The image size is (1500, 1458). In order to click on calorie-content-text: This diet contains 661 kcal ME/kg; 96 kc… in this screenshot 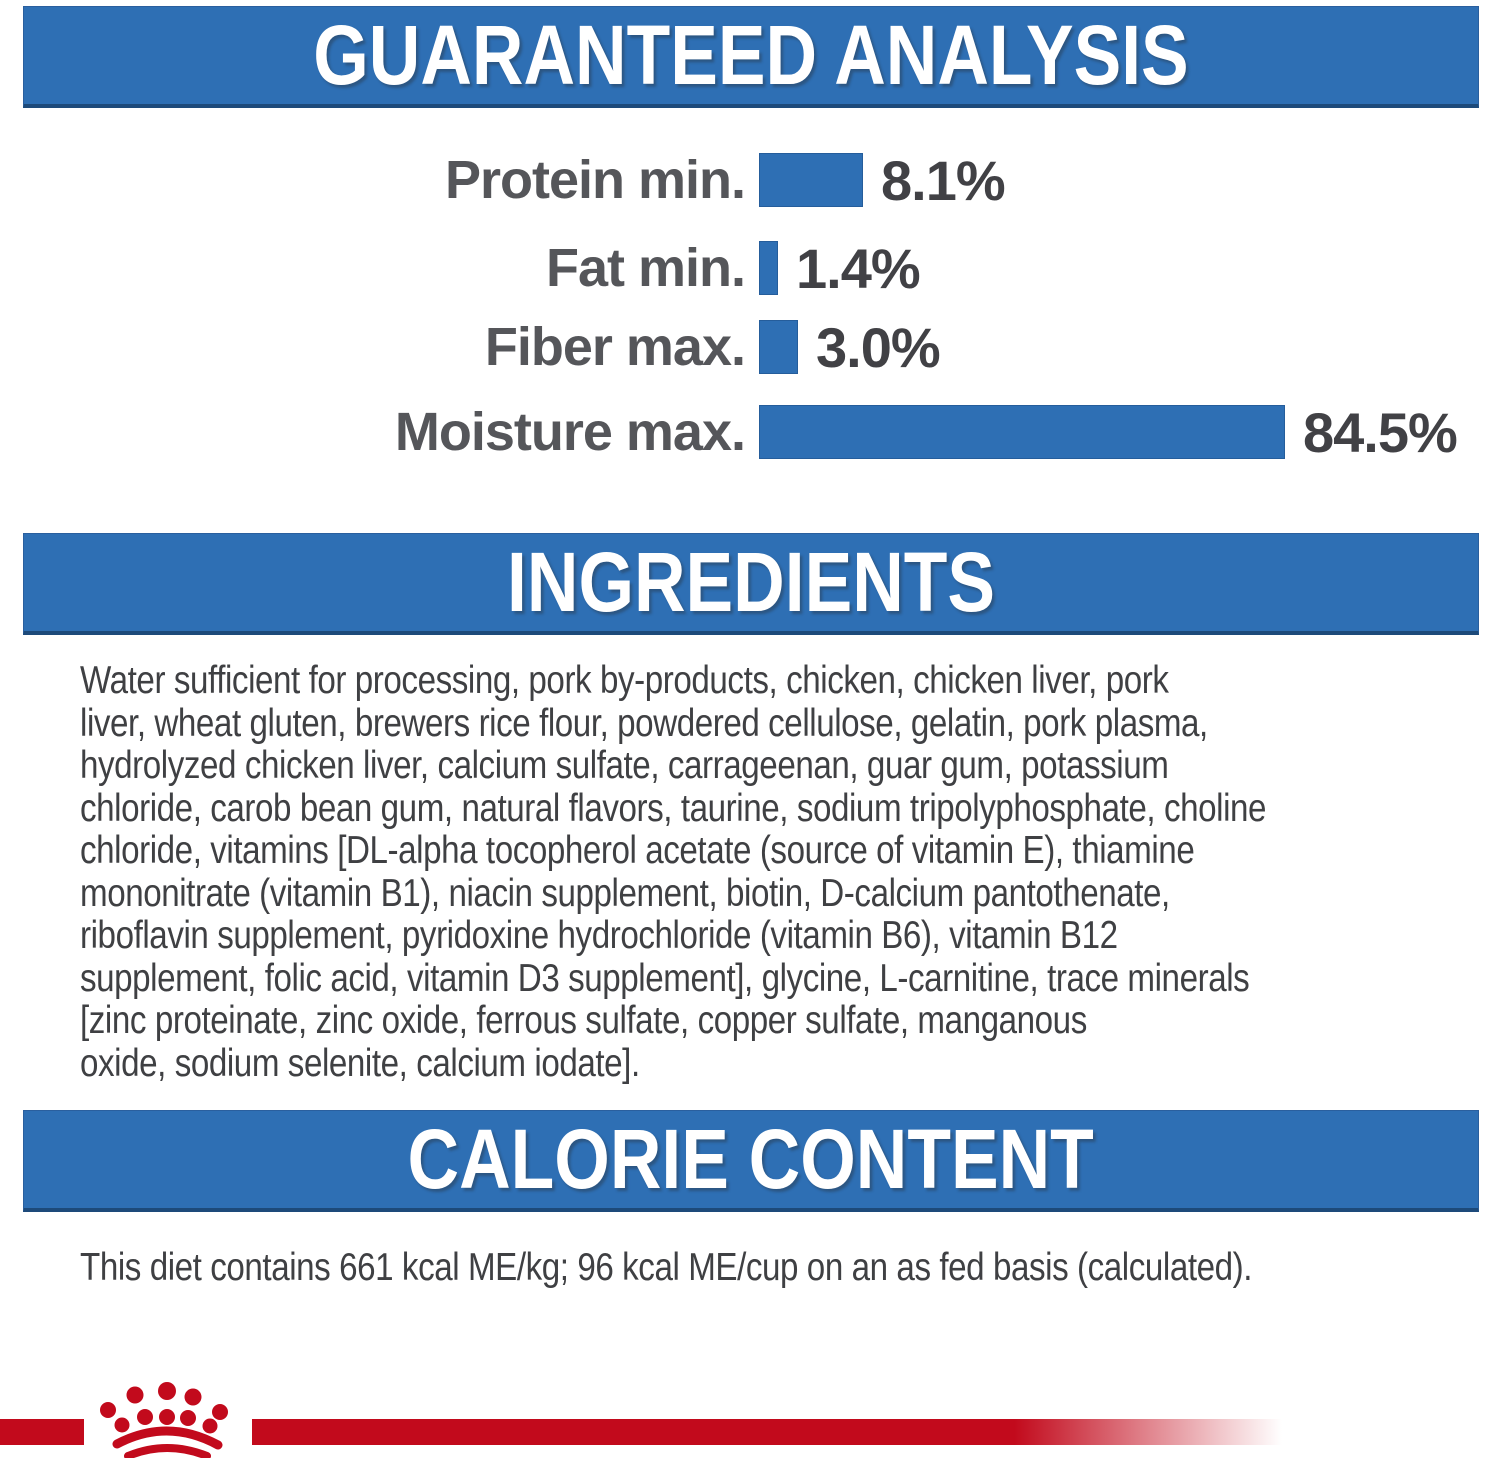, I will do `click(666, 1267)`.